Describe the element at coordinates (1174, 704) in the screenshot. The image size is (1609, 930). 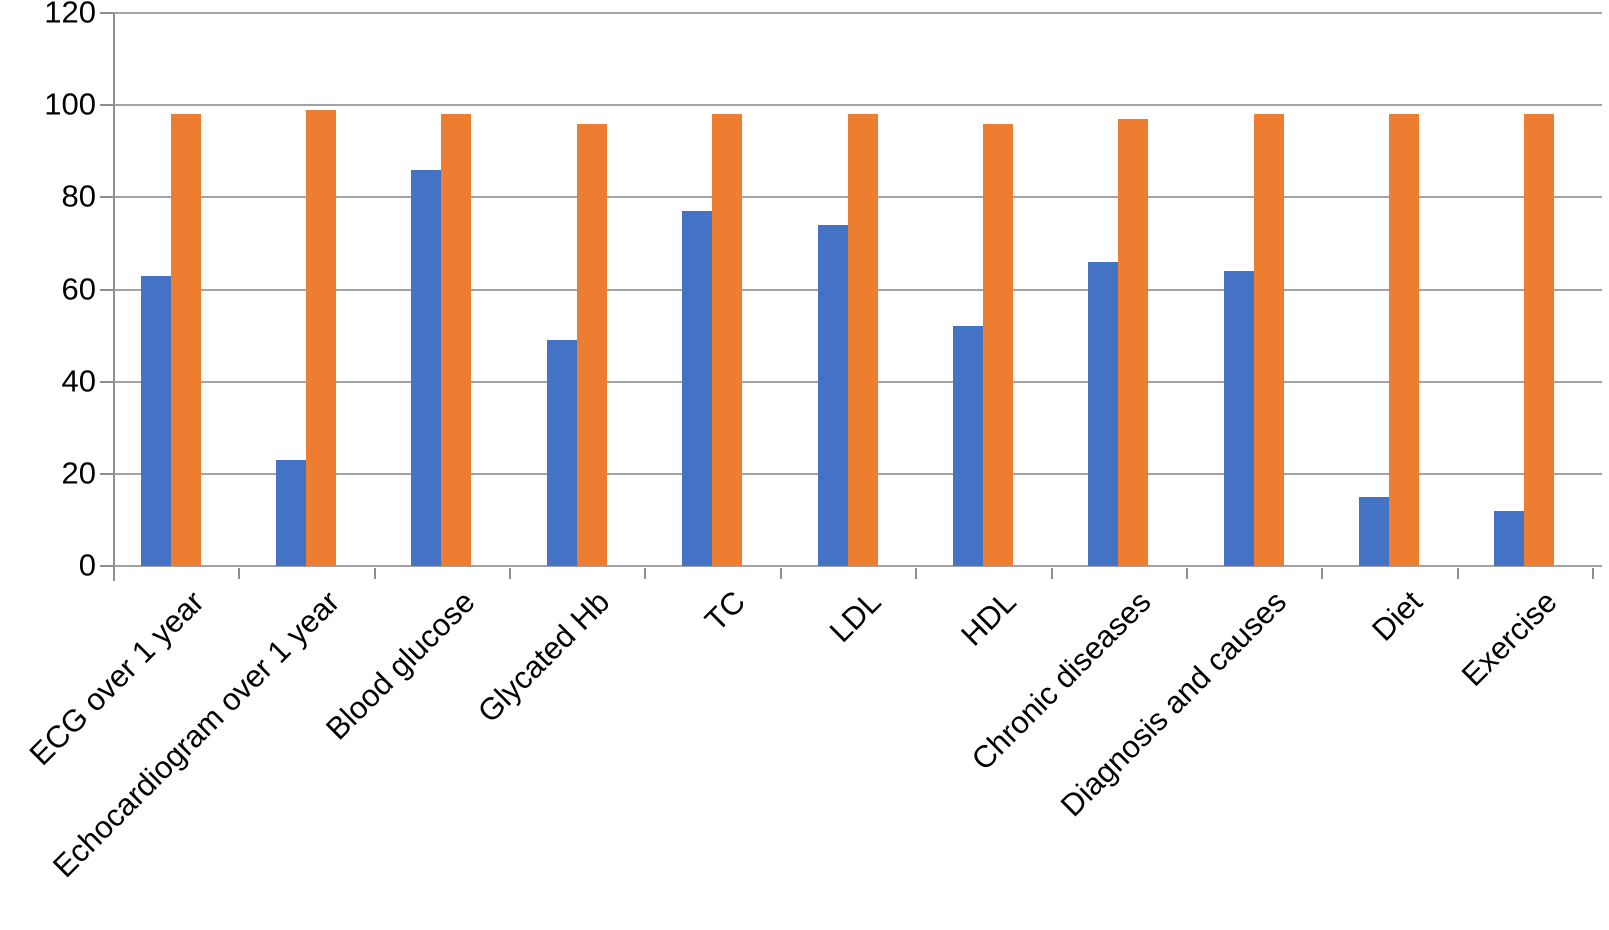
I see `x-label-text-diagnosis-and-causes: Diagnosis and causes` at that location.